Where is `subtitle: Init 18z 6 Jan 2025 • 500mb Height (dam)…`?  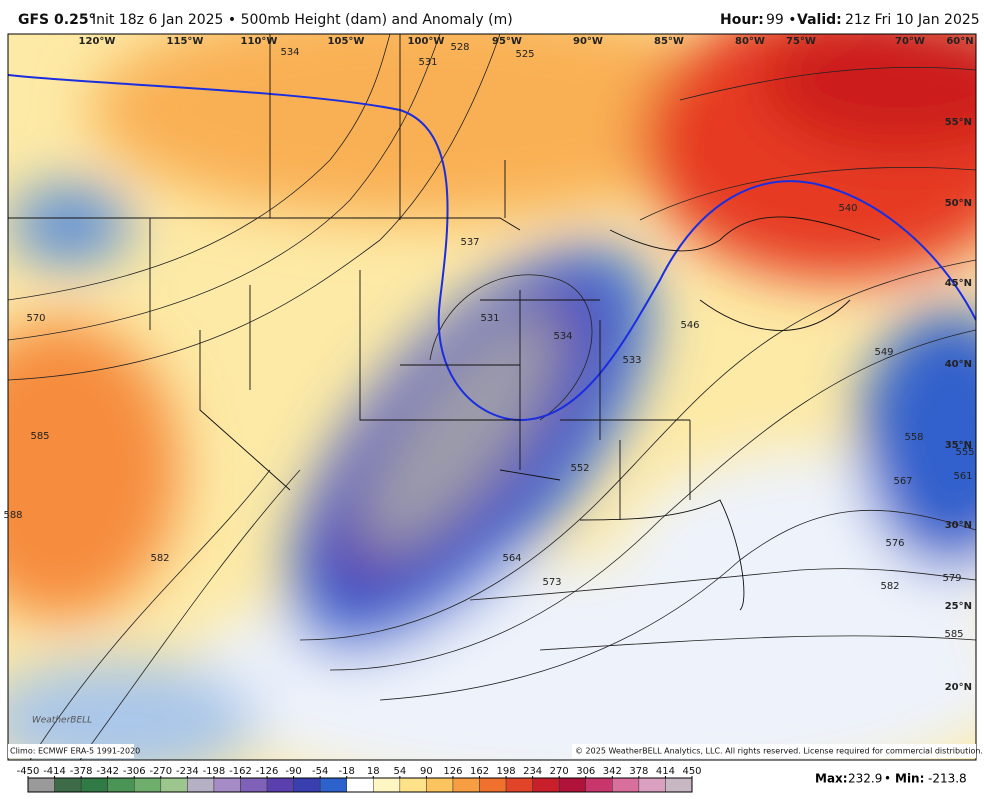 subtitle: Init 18z 6 Jan 2025 • 500mb Height (dam)… is located at coordinates (302, 20).